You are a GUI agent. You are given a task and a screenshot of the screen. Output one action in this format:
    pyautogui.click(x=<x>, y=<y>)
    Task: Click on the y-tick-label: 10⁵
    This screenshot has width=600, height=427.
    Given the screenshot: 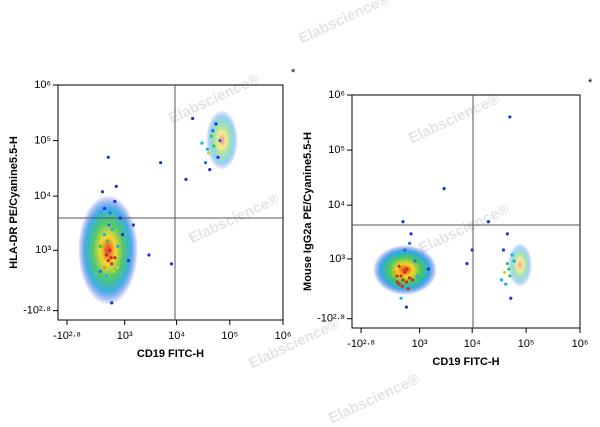 What is the action you would take?
    pyautogui.click(x=42, y=140)
    